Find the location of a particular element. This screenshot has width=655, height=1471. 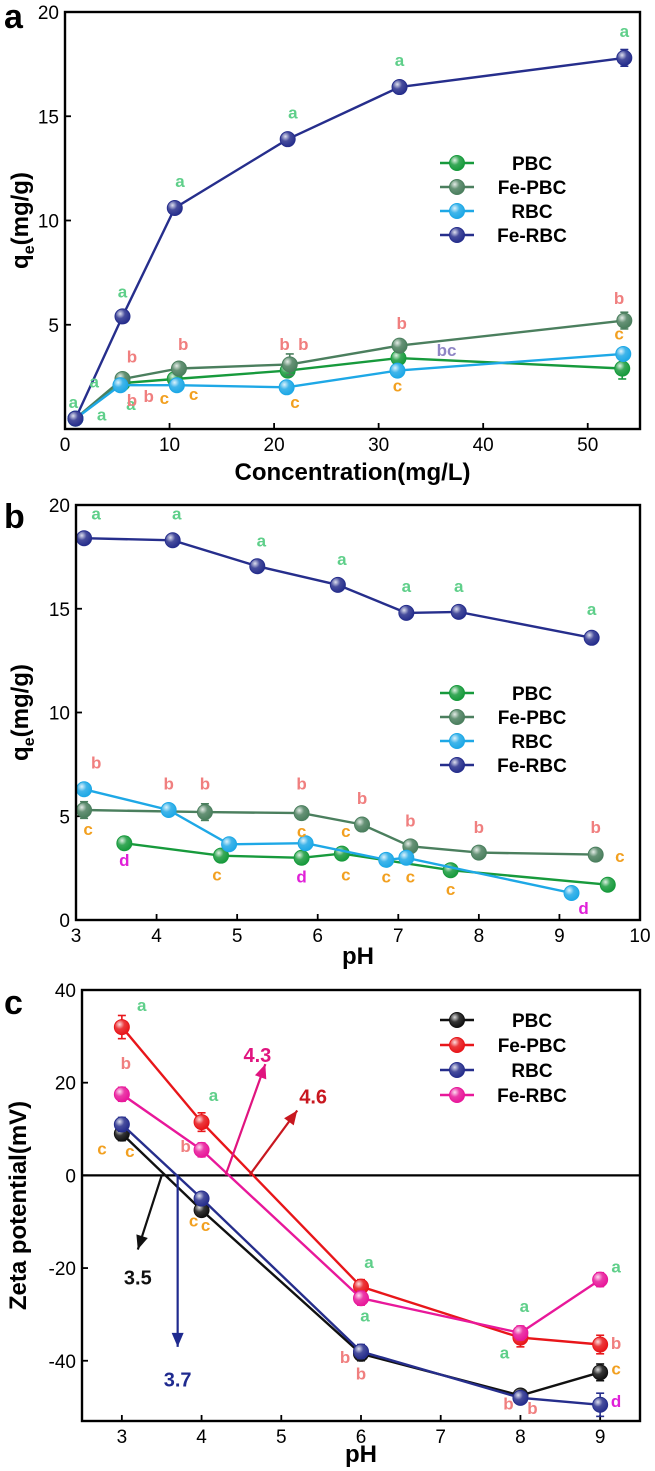

x-tick-label: 30 is located at coordinates (378, 445).